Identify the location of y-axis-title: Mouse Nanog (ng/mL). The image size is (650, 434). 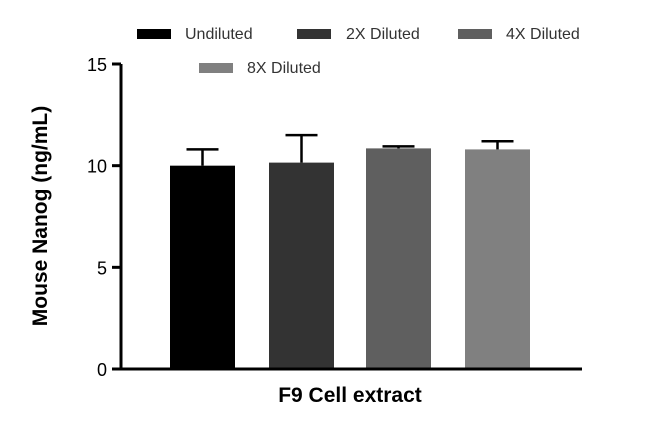
(40, 216).